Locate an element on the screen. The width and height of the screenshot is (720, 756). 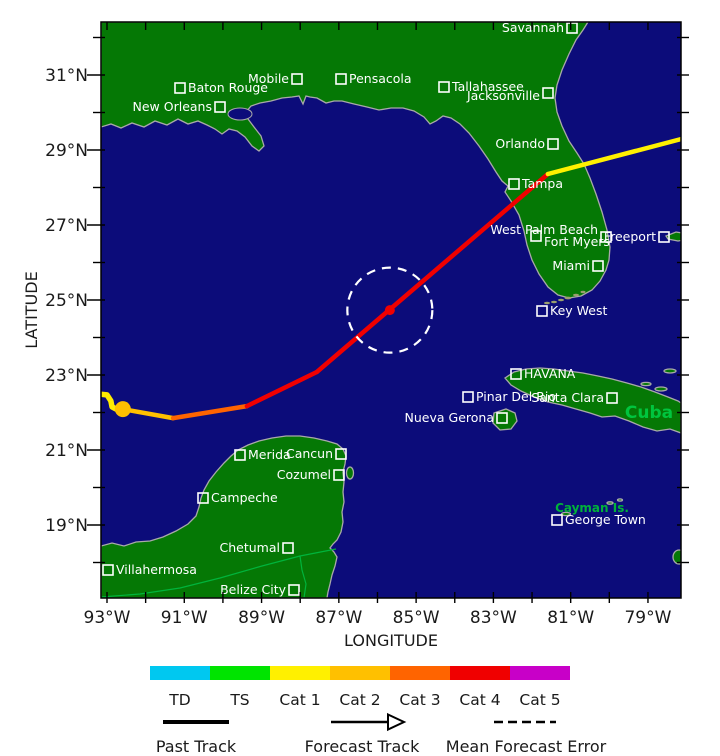
lat-tick-label: 29°N is located at coordinates (66, 151).